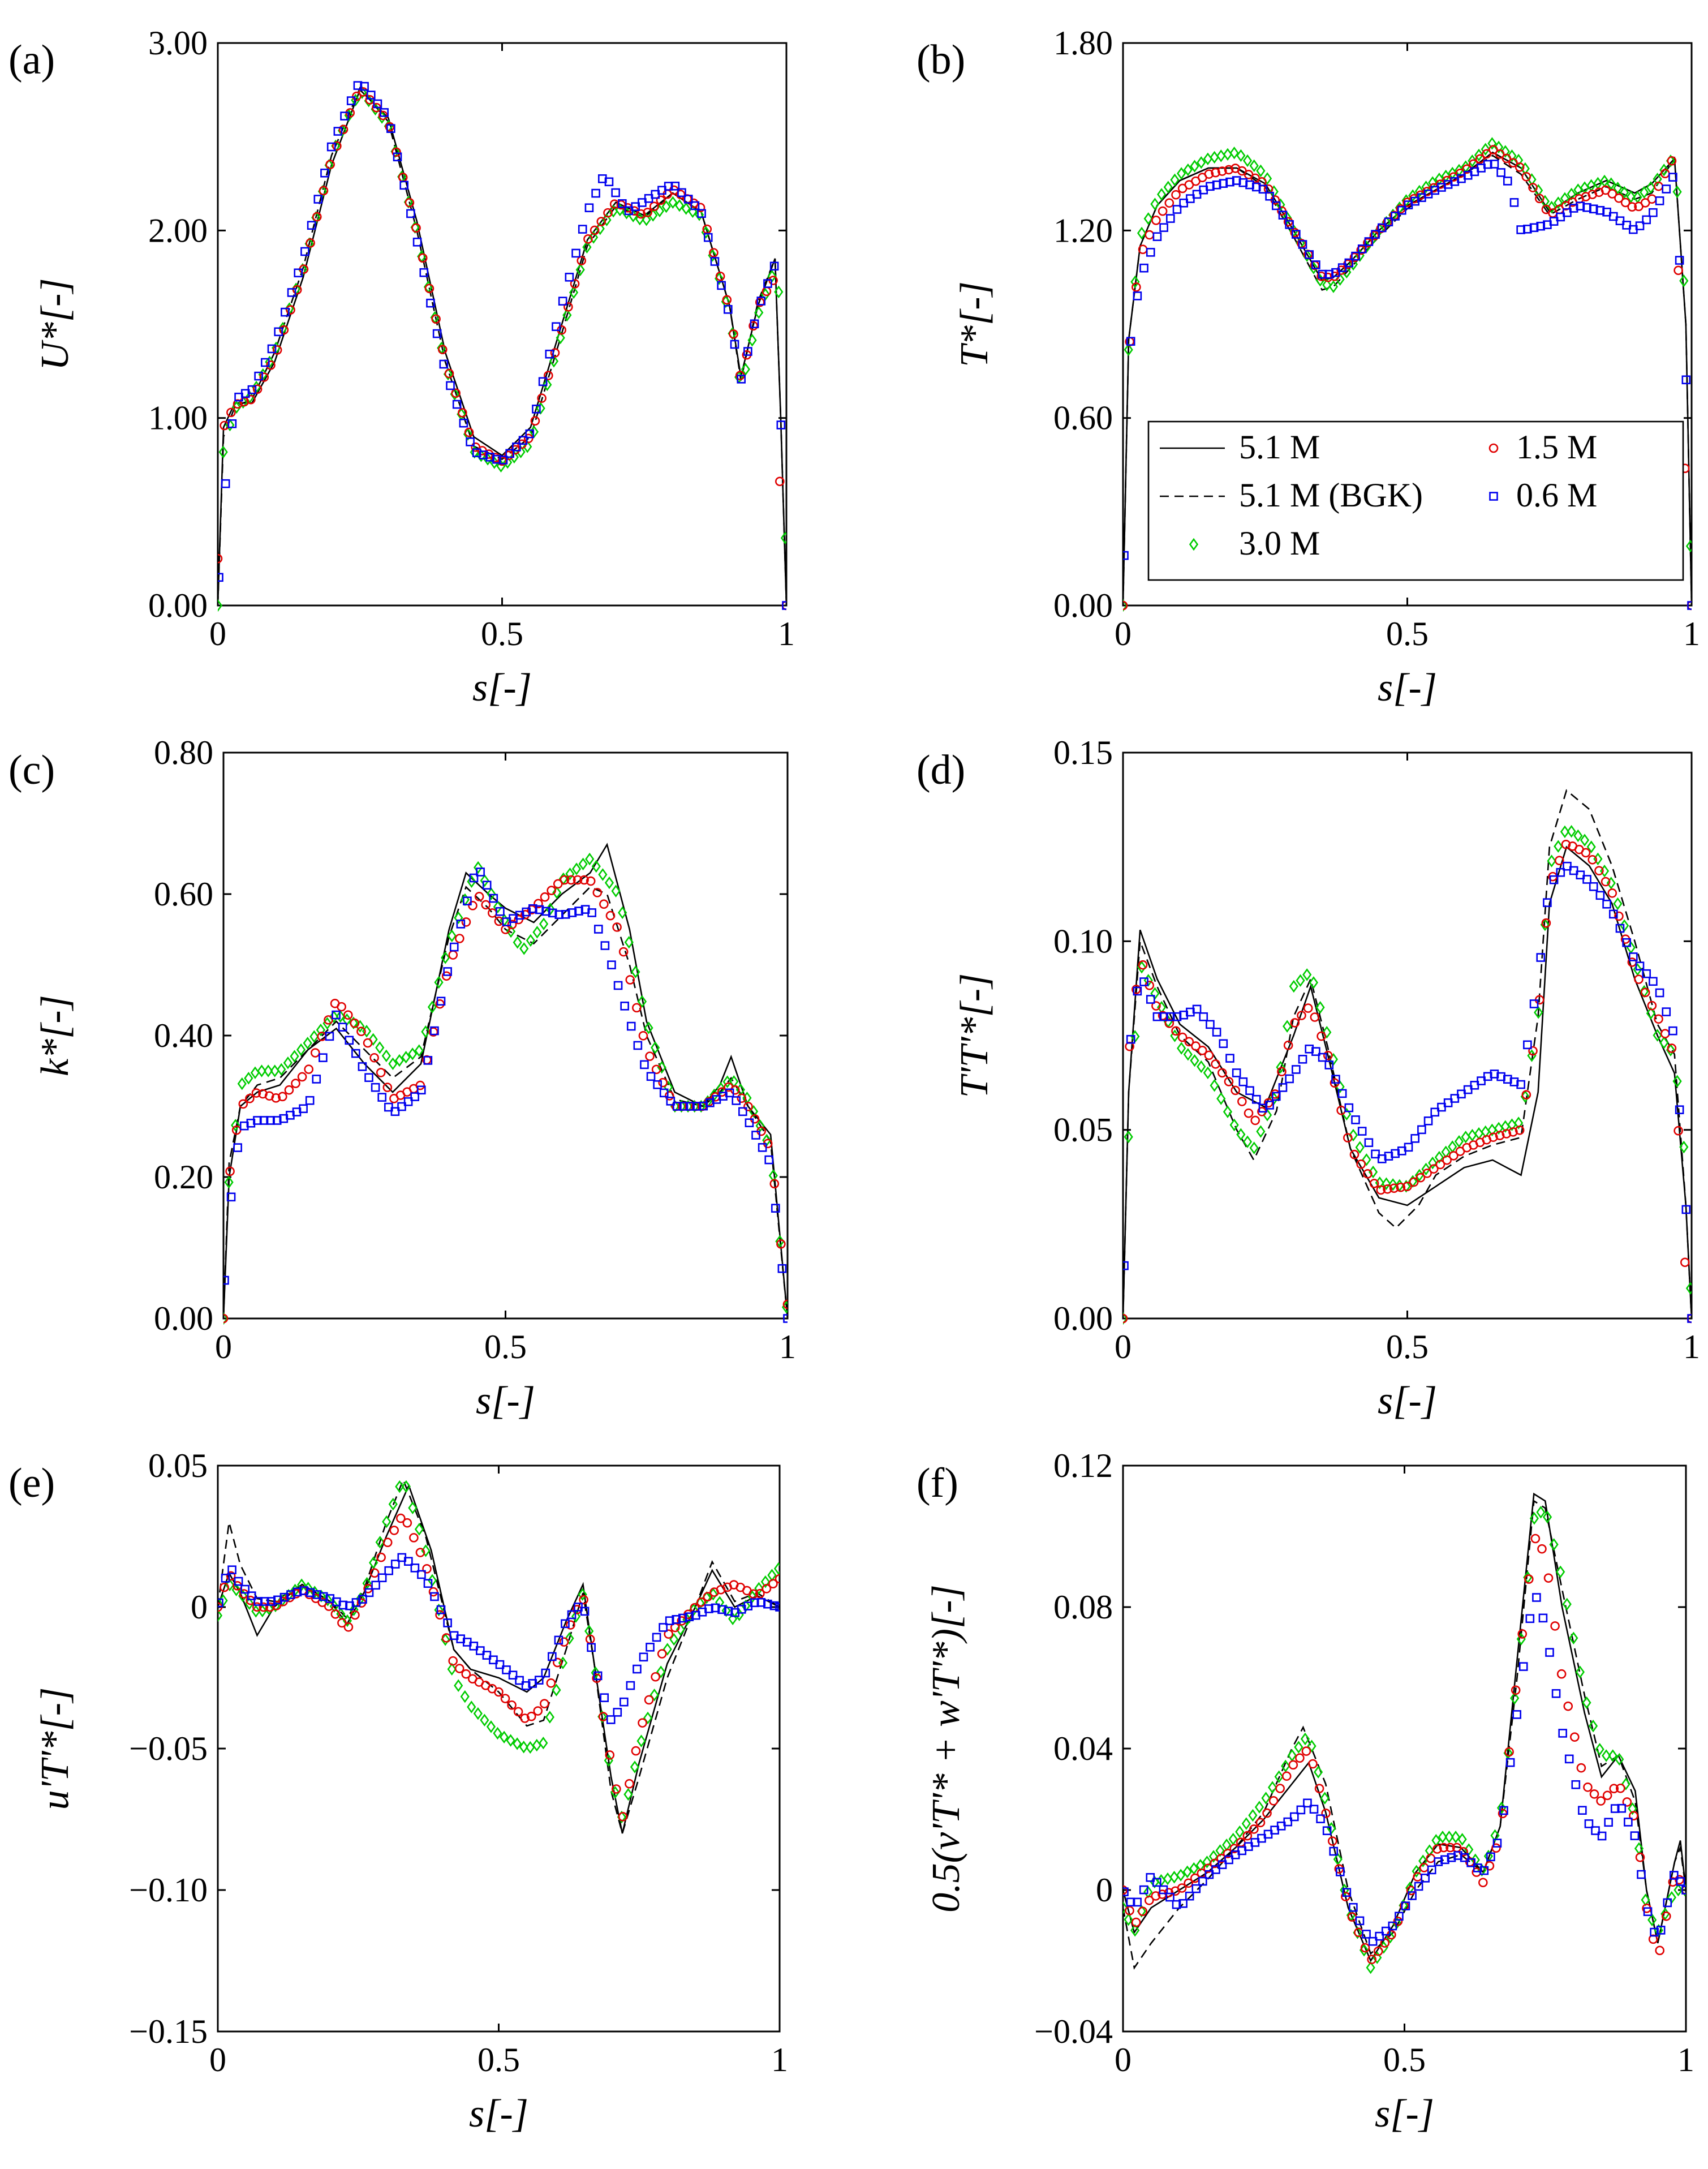 This screenshot has width=1708, height=2169. Describe the element at coordinates (1083, 1465) in the screenshot. I see `y-tick-label: 0.12` at that location.